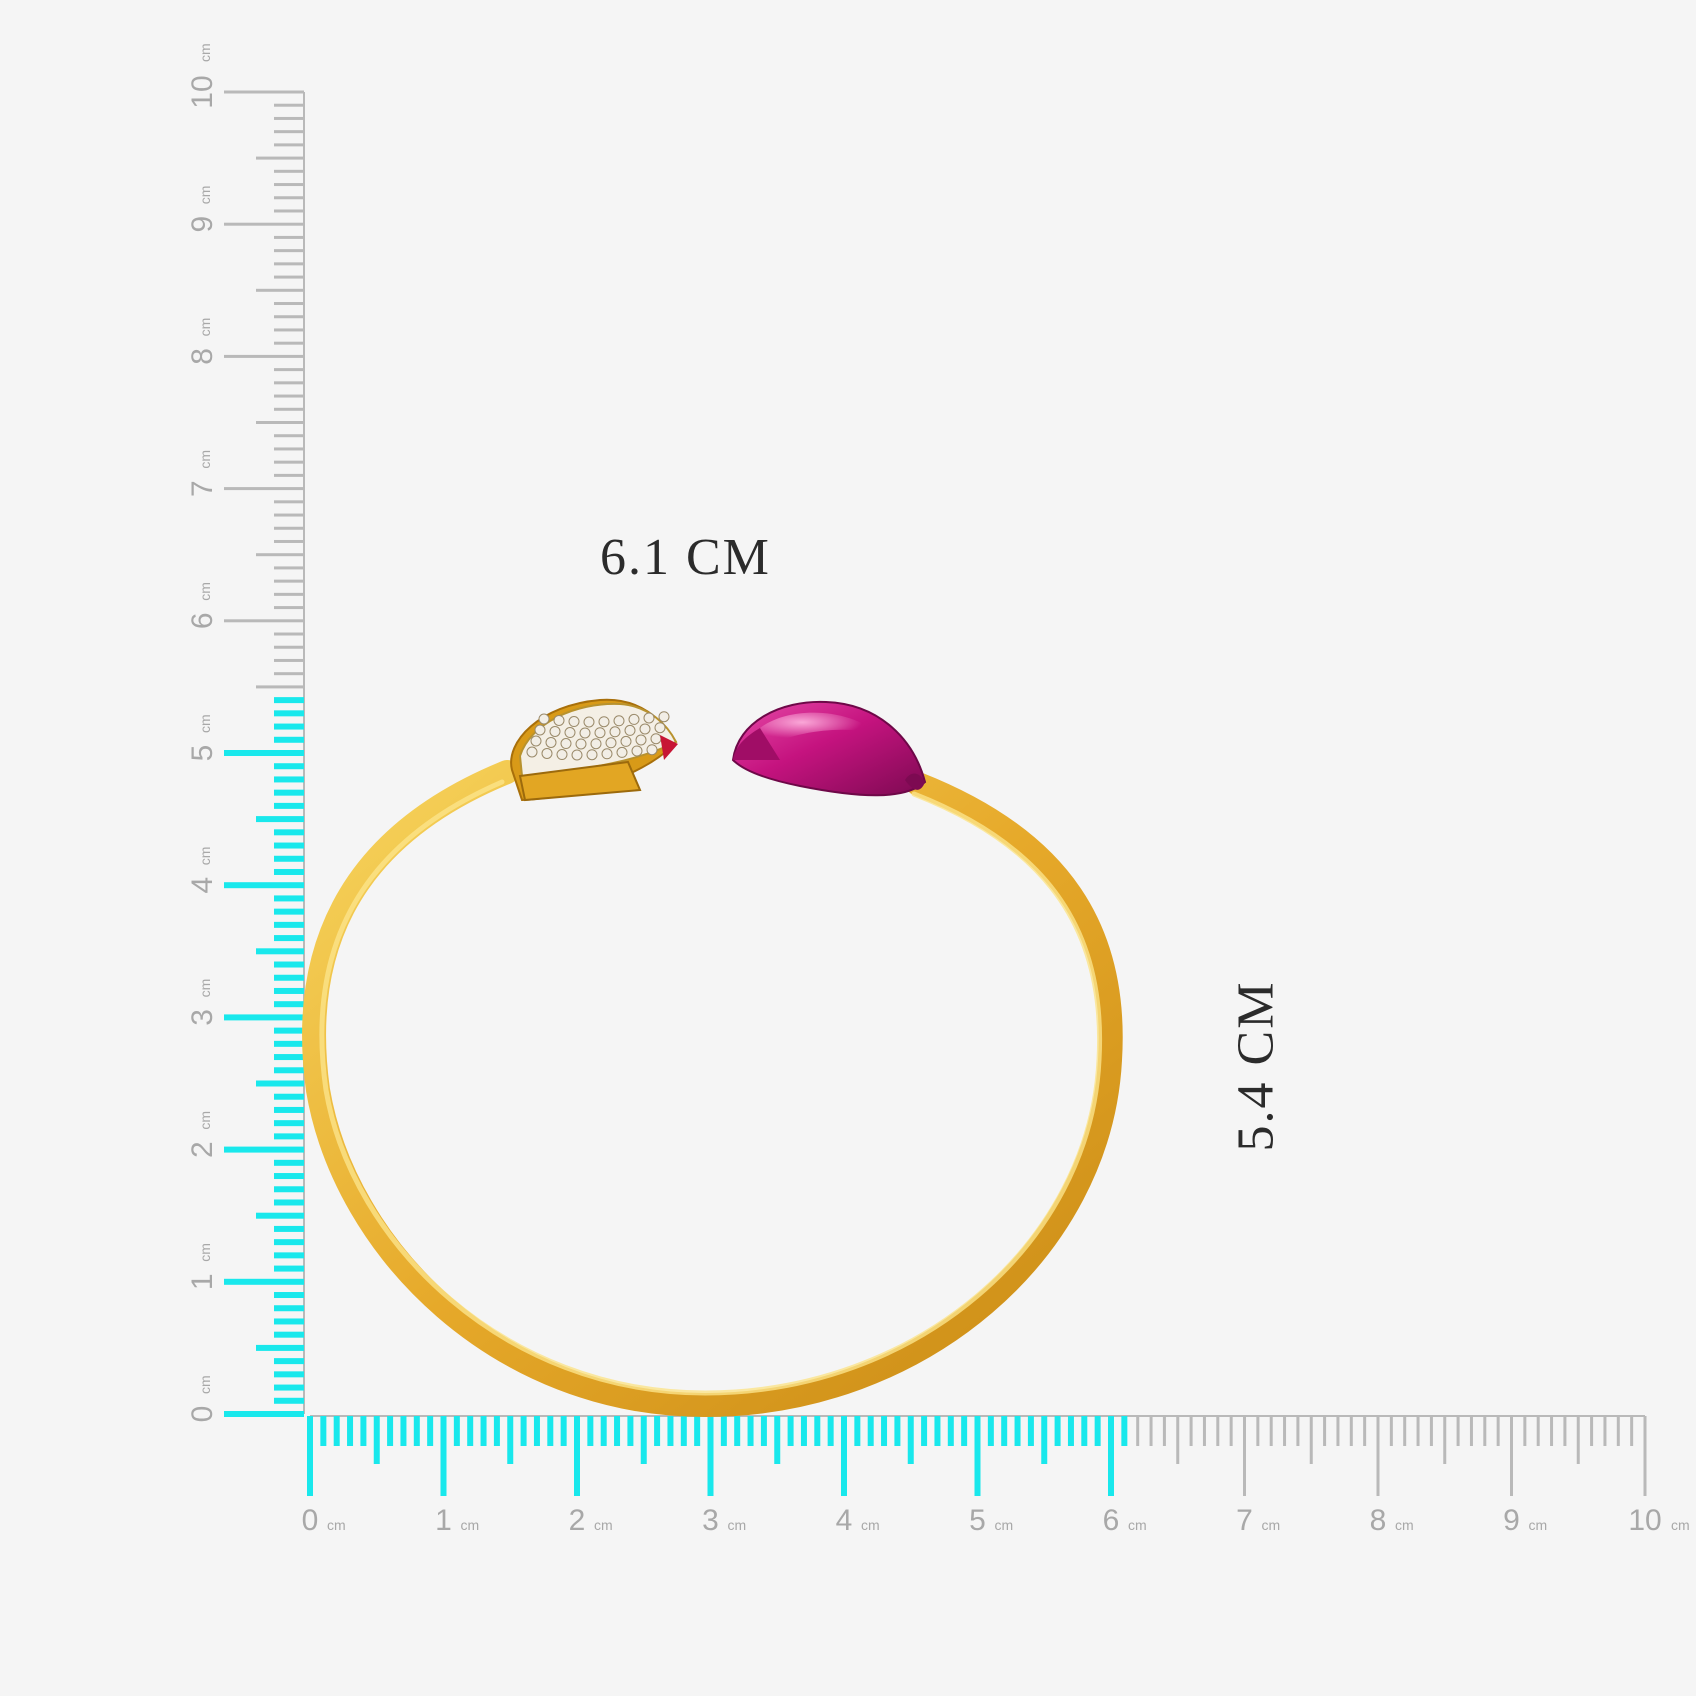 This screenshot has height=1696, width=1696. What do you see at coordinates (202, 1149) in the screenshot?
I see `vertical-ruler-number: 2` at bounding box center [202, 1149].